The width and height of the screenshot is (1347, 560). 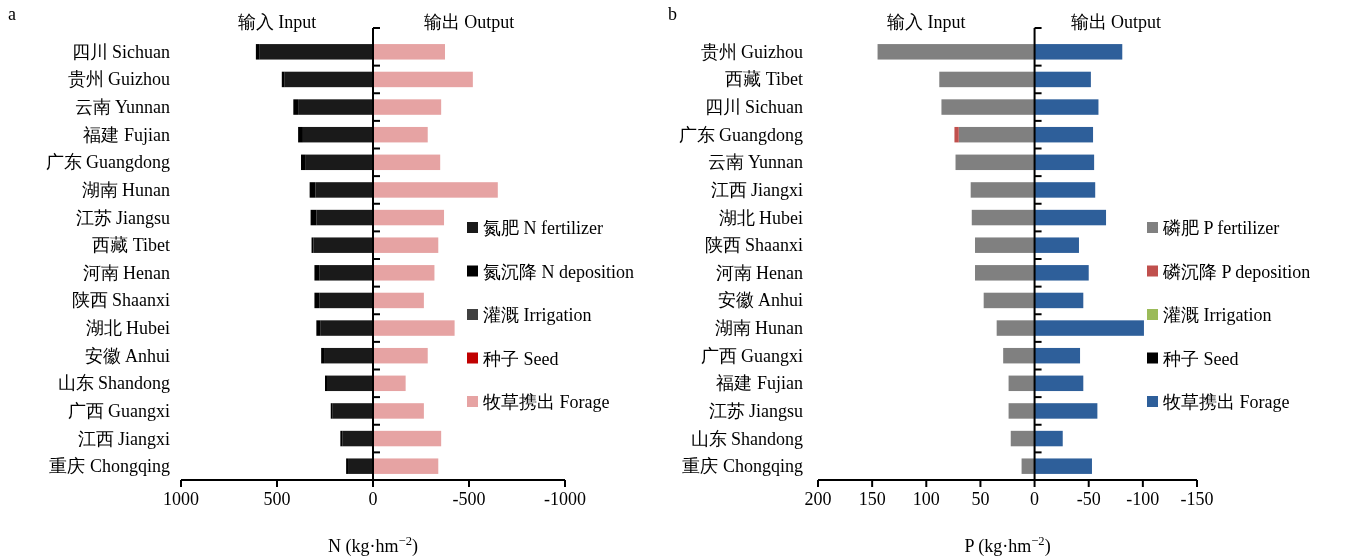 I want to click on x-tick-label: 50, so click(x=980, y=499).